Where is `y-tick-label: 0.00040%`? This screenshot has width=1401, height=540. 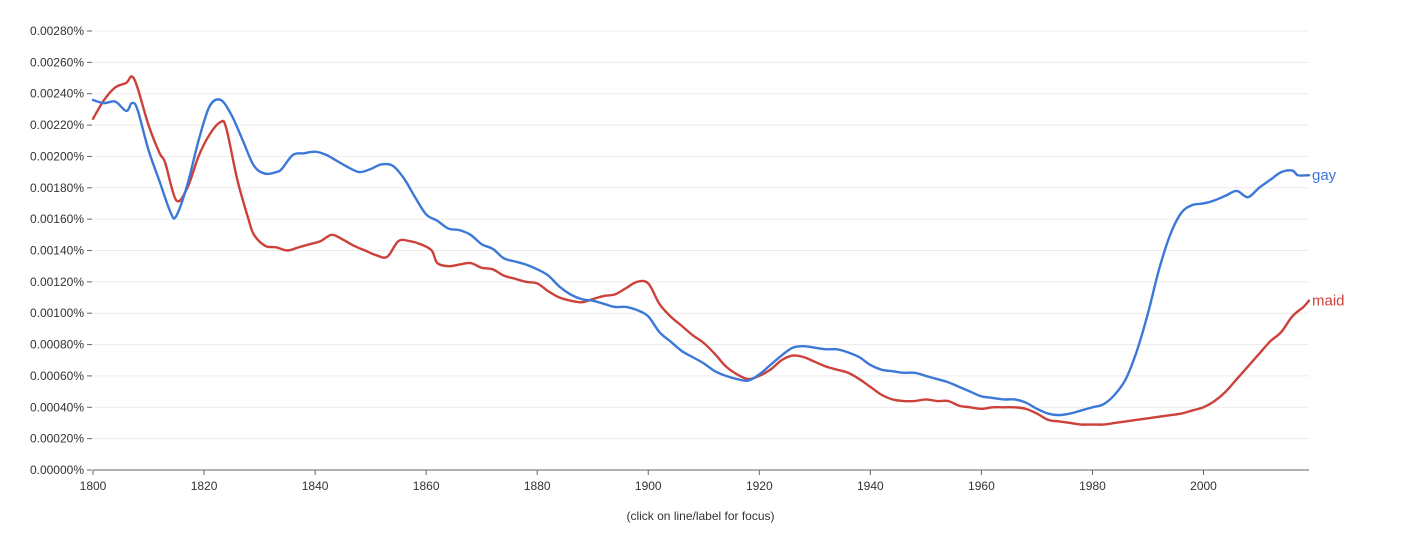
y-tick-label: 0.00040% is located at coordinates (57, 407).